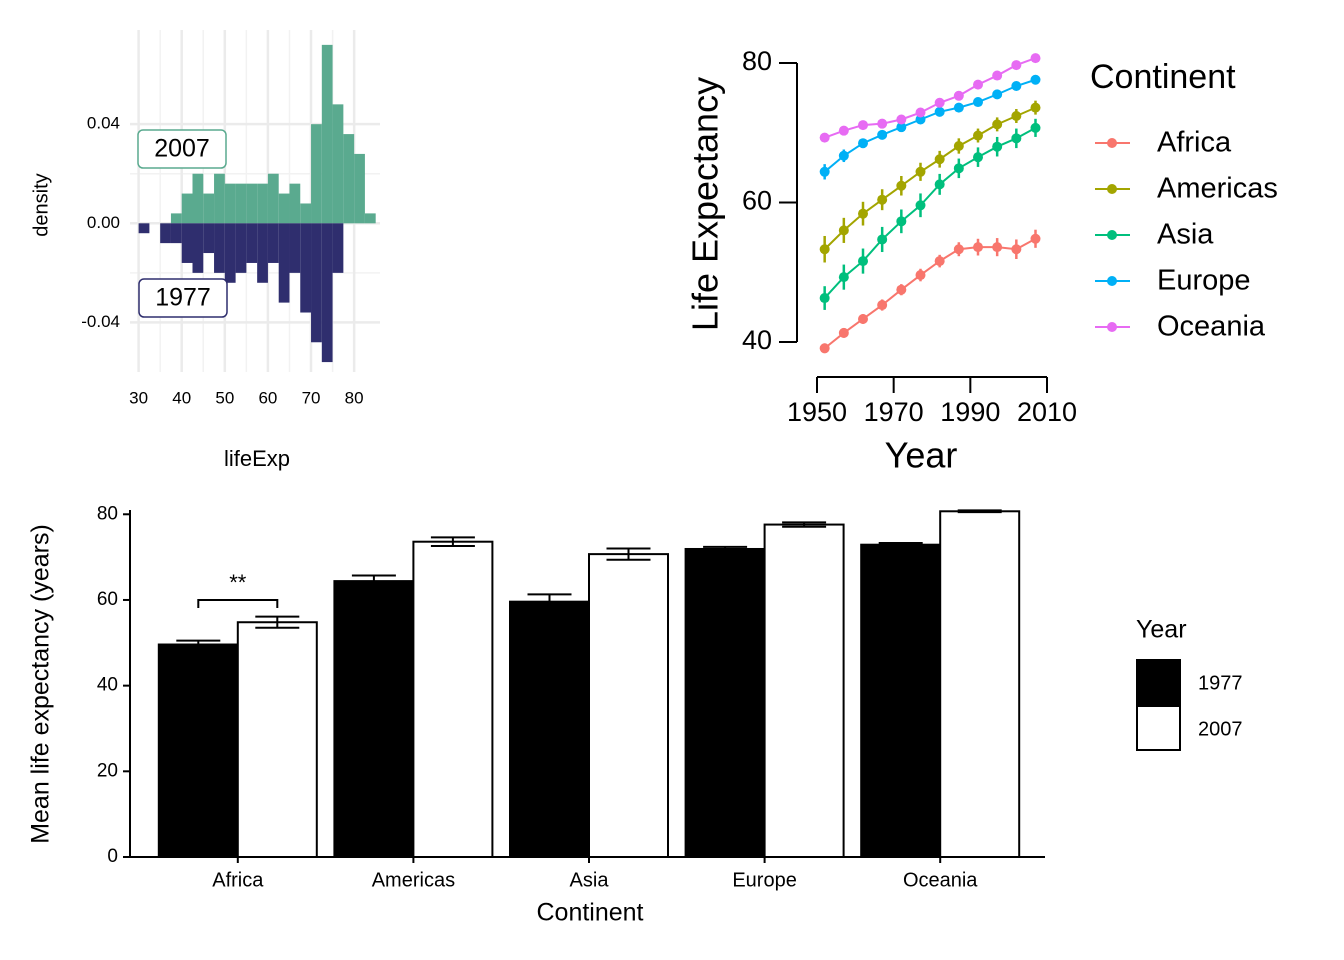  Describe the element at coordinates (970, 412) in the screenshot. I see `x-tick-label: 1990` at that location.